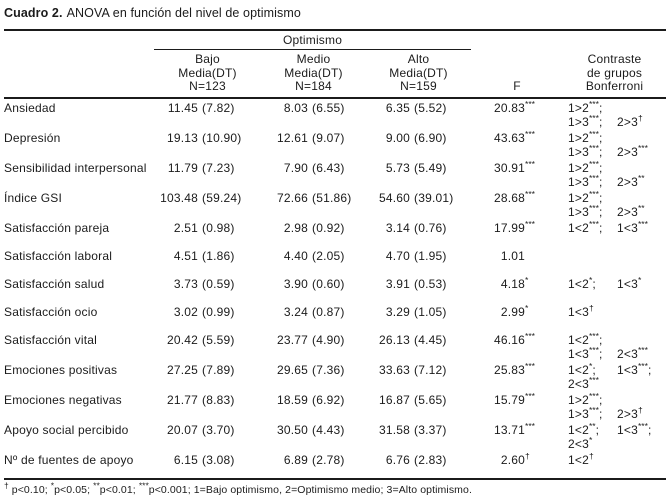  Describe the element at coordinates (617, 368) in the screenshot. I see `contrast-line: 1<2*; 1<3***;` at that location.